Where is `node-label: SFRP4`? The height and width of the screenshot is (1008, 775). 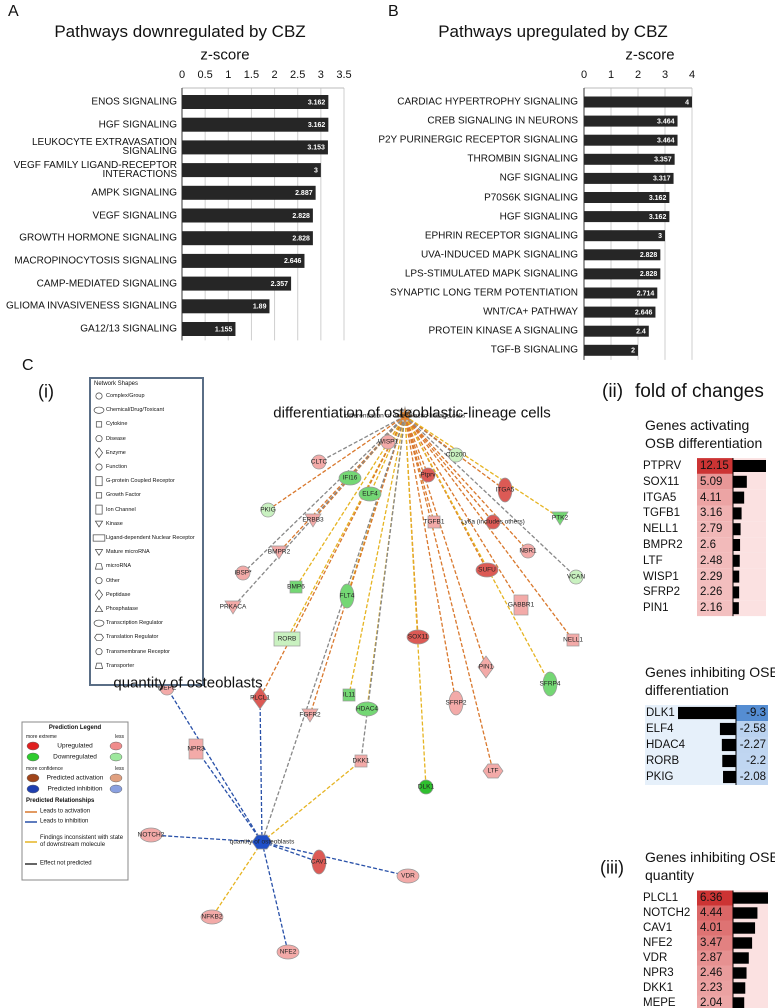 node-label: SFRP4 is located at coordinates (550, 684).